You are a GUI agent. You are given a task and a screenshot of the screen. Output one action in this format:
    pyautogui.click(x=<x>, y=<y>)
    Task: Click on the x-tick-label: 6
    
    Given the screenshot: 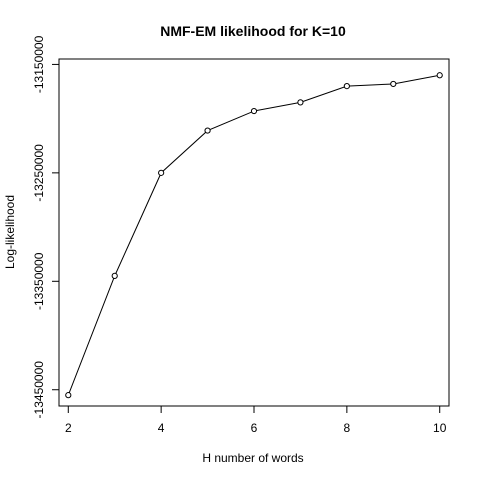 What is the action you would take?
    pyautogui.click(x=254, y=428)
    